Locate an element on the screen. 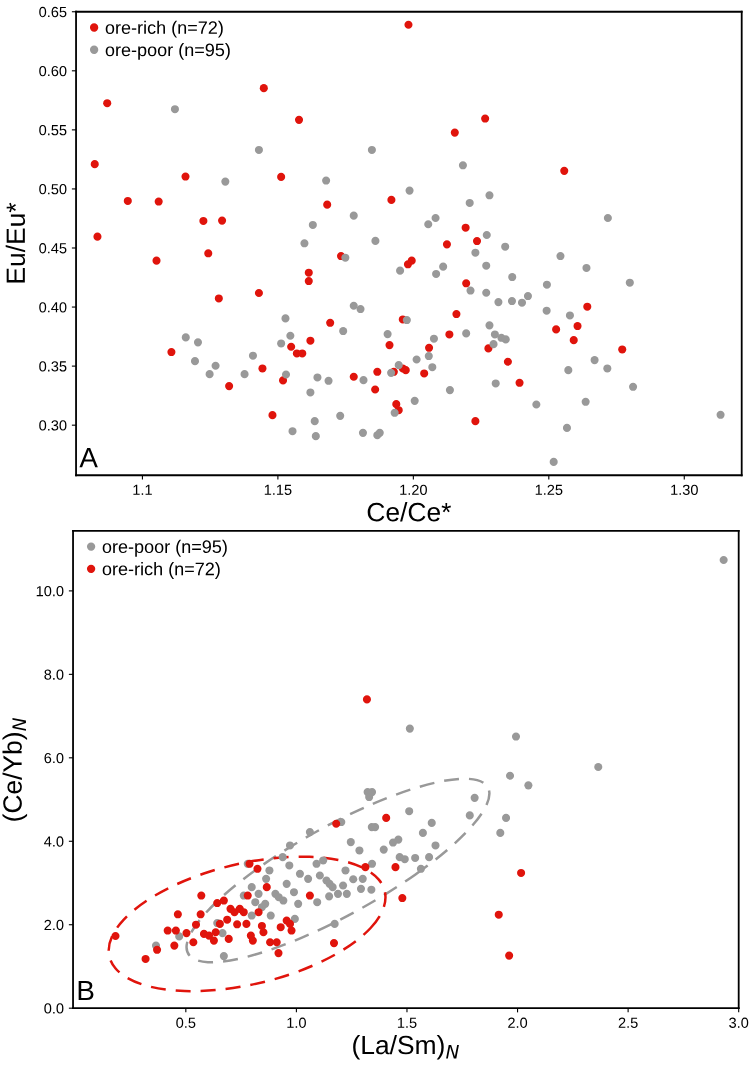  y-tick-label: 6.0 is located at coordinates (54, 758).